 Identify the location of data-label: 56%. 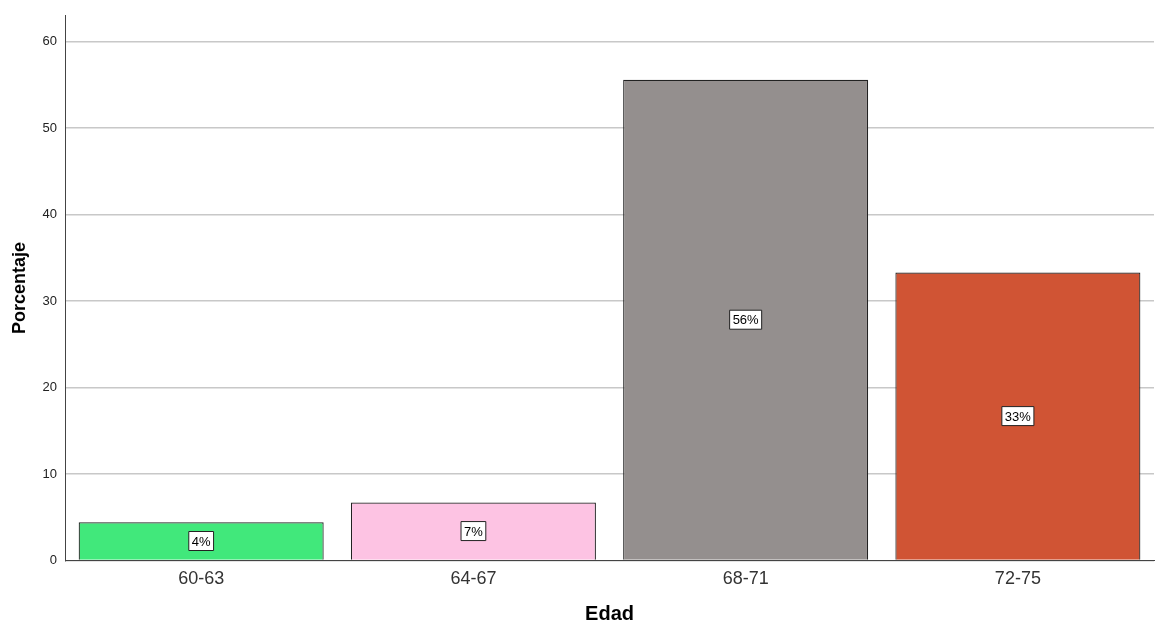
(746, 320).